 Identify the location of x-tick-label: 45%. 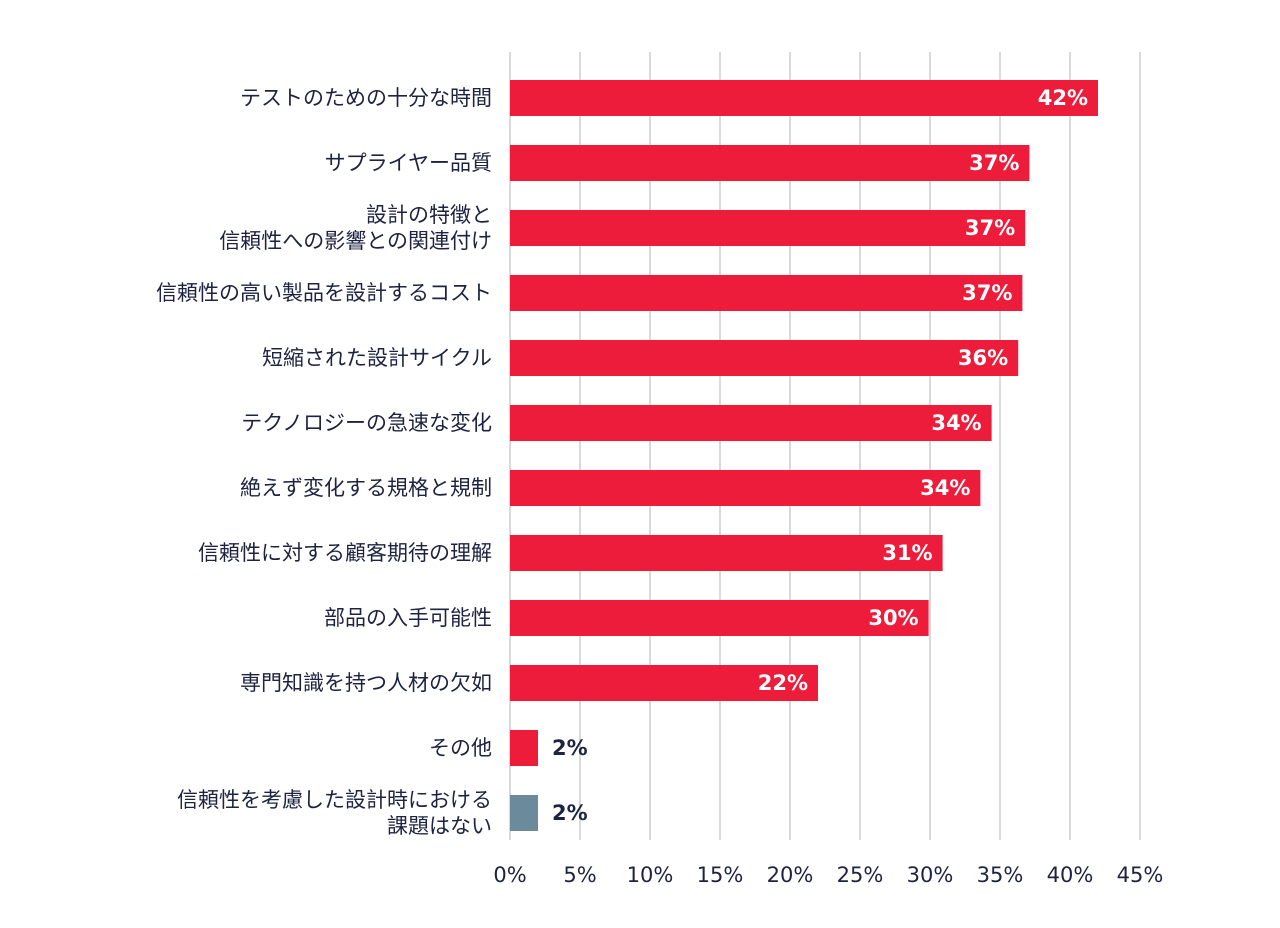
(1140, 875).